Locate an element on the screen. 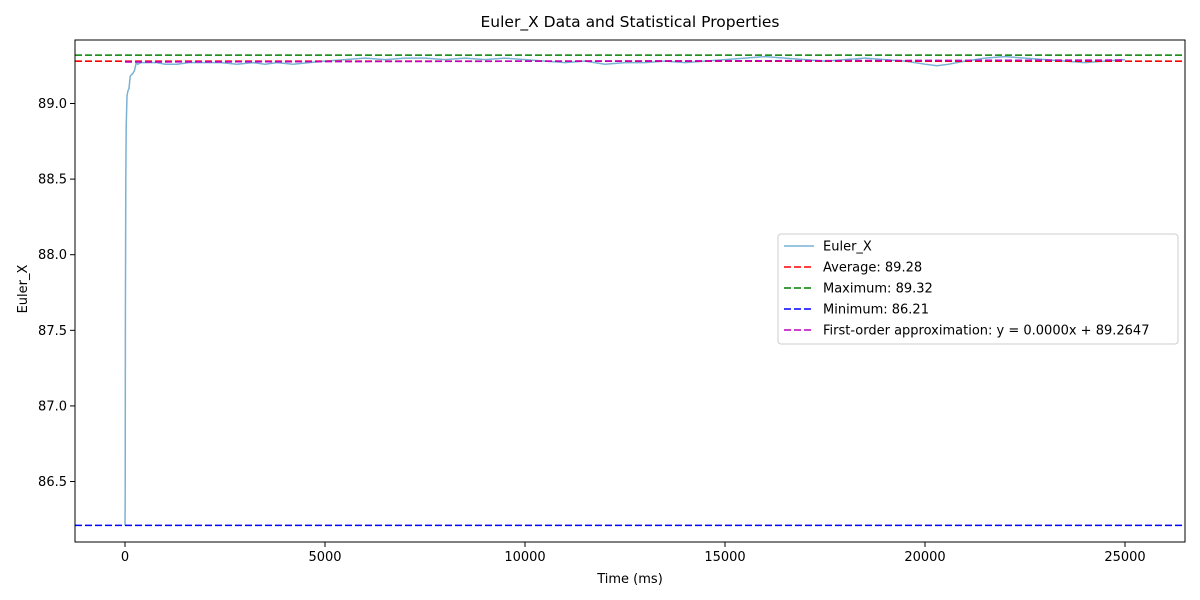  x-tick-label: 15000 is located at coordinates (724, 557).